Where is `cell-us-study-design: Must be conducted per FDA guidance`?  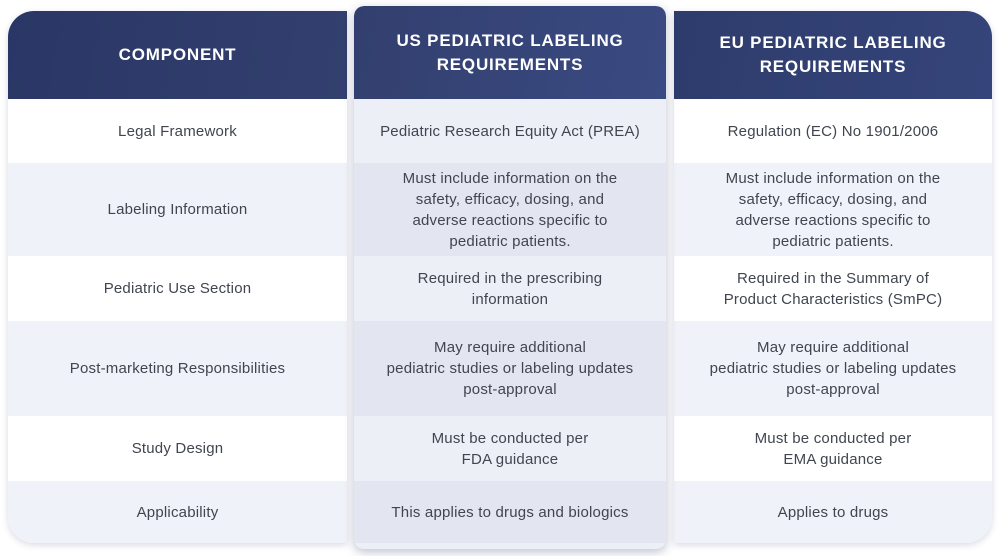
cell-us-study-design: Must be conducted per FDA guidance is located at coordinates (510, 448).